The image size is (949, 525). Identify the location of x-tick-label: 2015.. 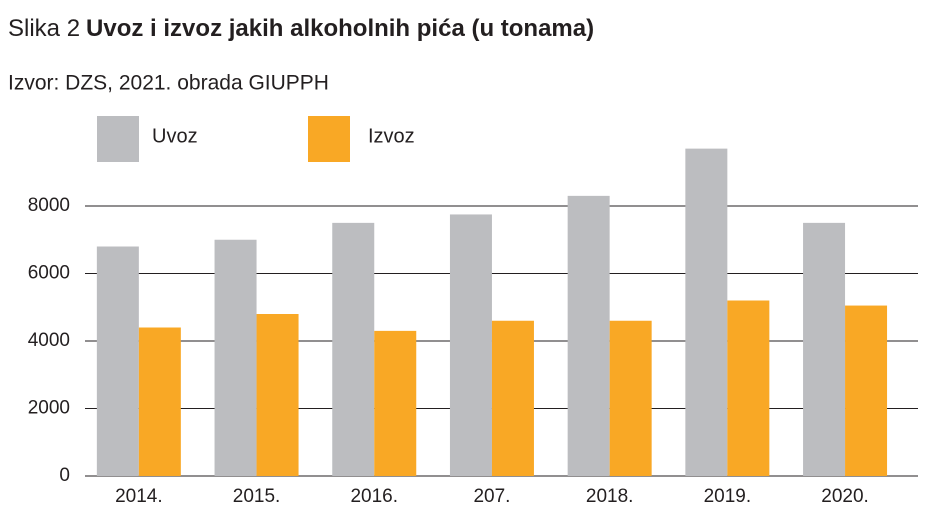
(257, 496).